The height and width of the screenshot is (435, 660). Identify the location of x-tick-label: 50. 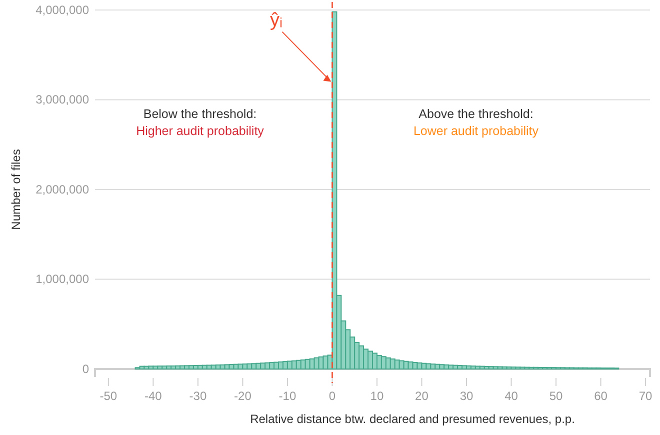
(556, 396).